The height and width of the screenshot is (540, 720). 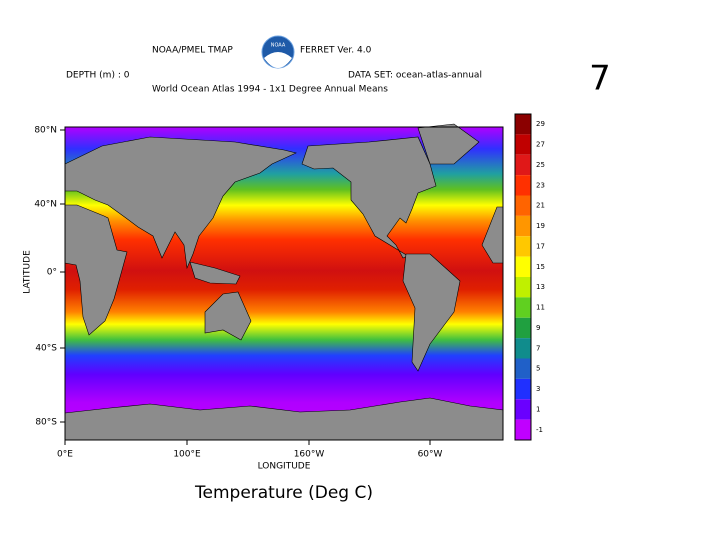 What do you see at coordinates (45, 205) in the screenshot?
I see `lat-label: 40°N` at bounding box center [45, 205].